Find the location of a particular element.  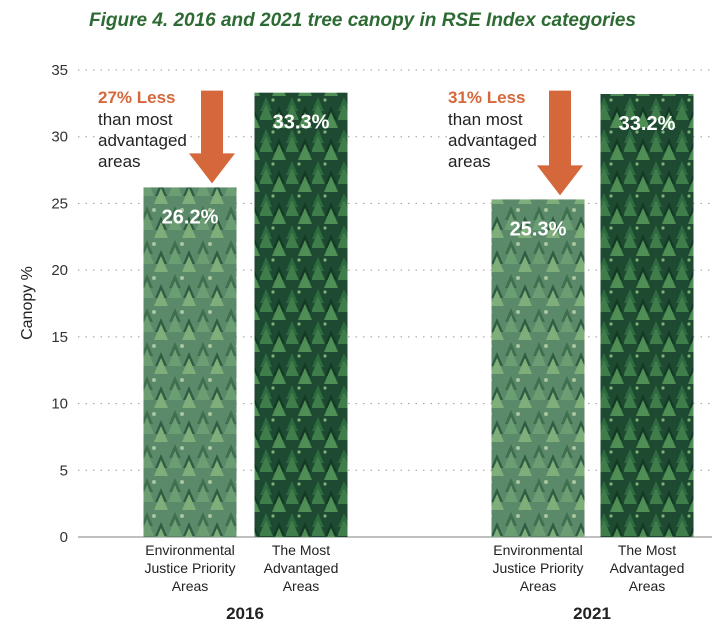

y-tick-label: 15 is located at coordinates (59, 337).